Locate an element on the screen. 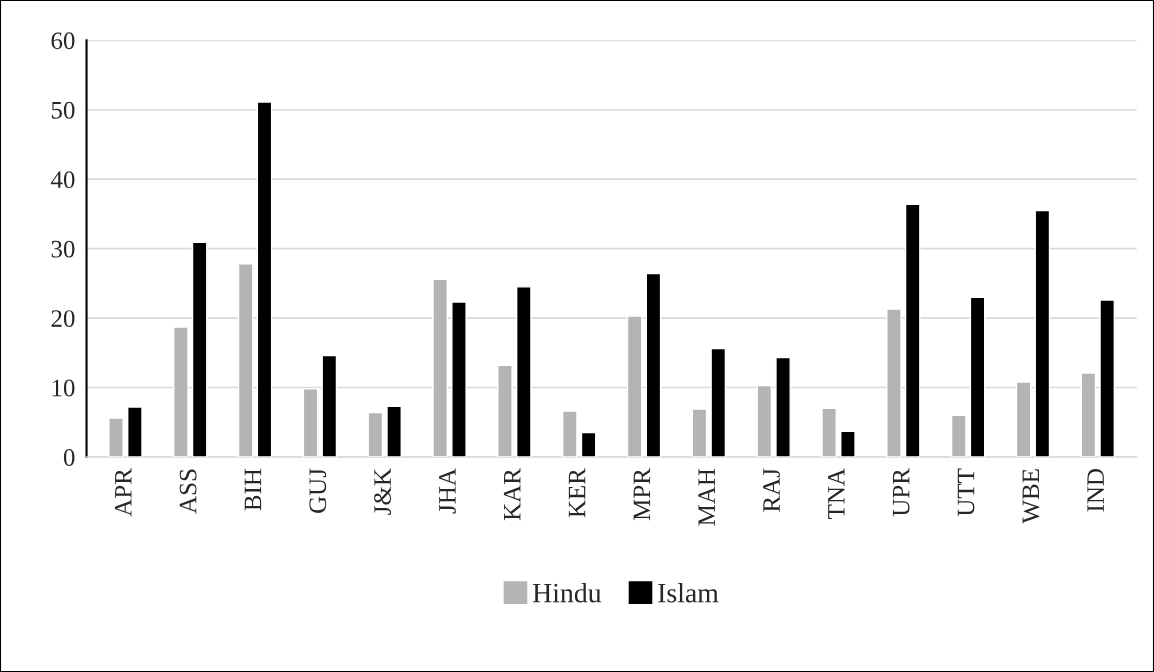 This screenshot has height=672, width=1154. x-tick-label: MPR is located at coordinates (642, 494).